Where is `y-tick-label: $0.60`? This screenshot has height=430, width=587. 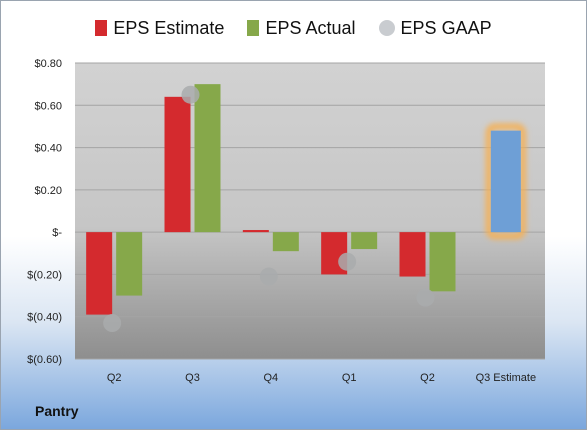 y-tick-label: $0.60 is located at coordinates (48, 106).